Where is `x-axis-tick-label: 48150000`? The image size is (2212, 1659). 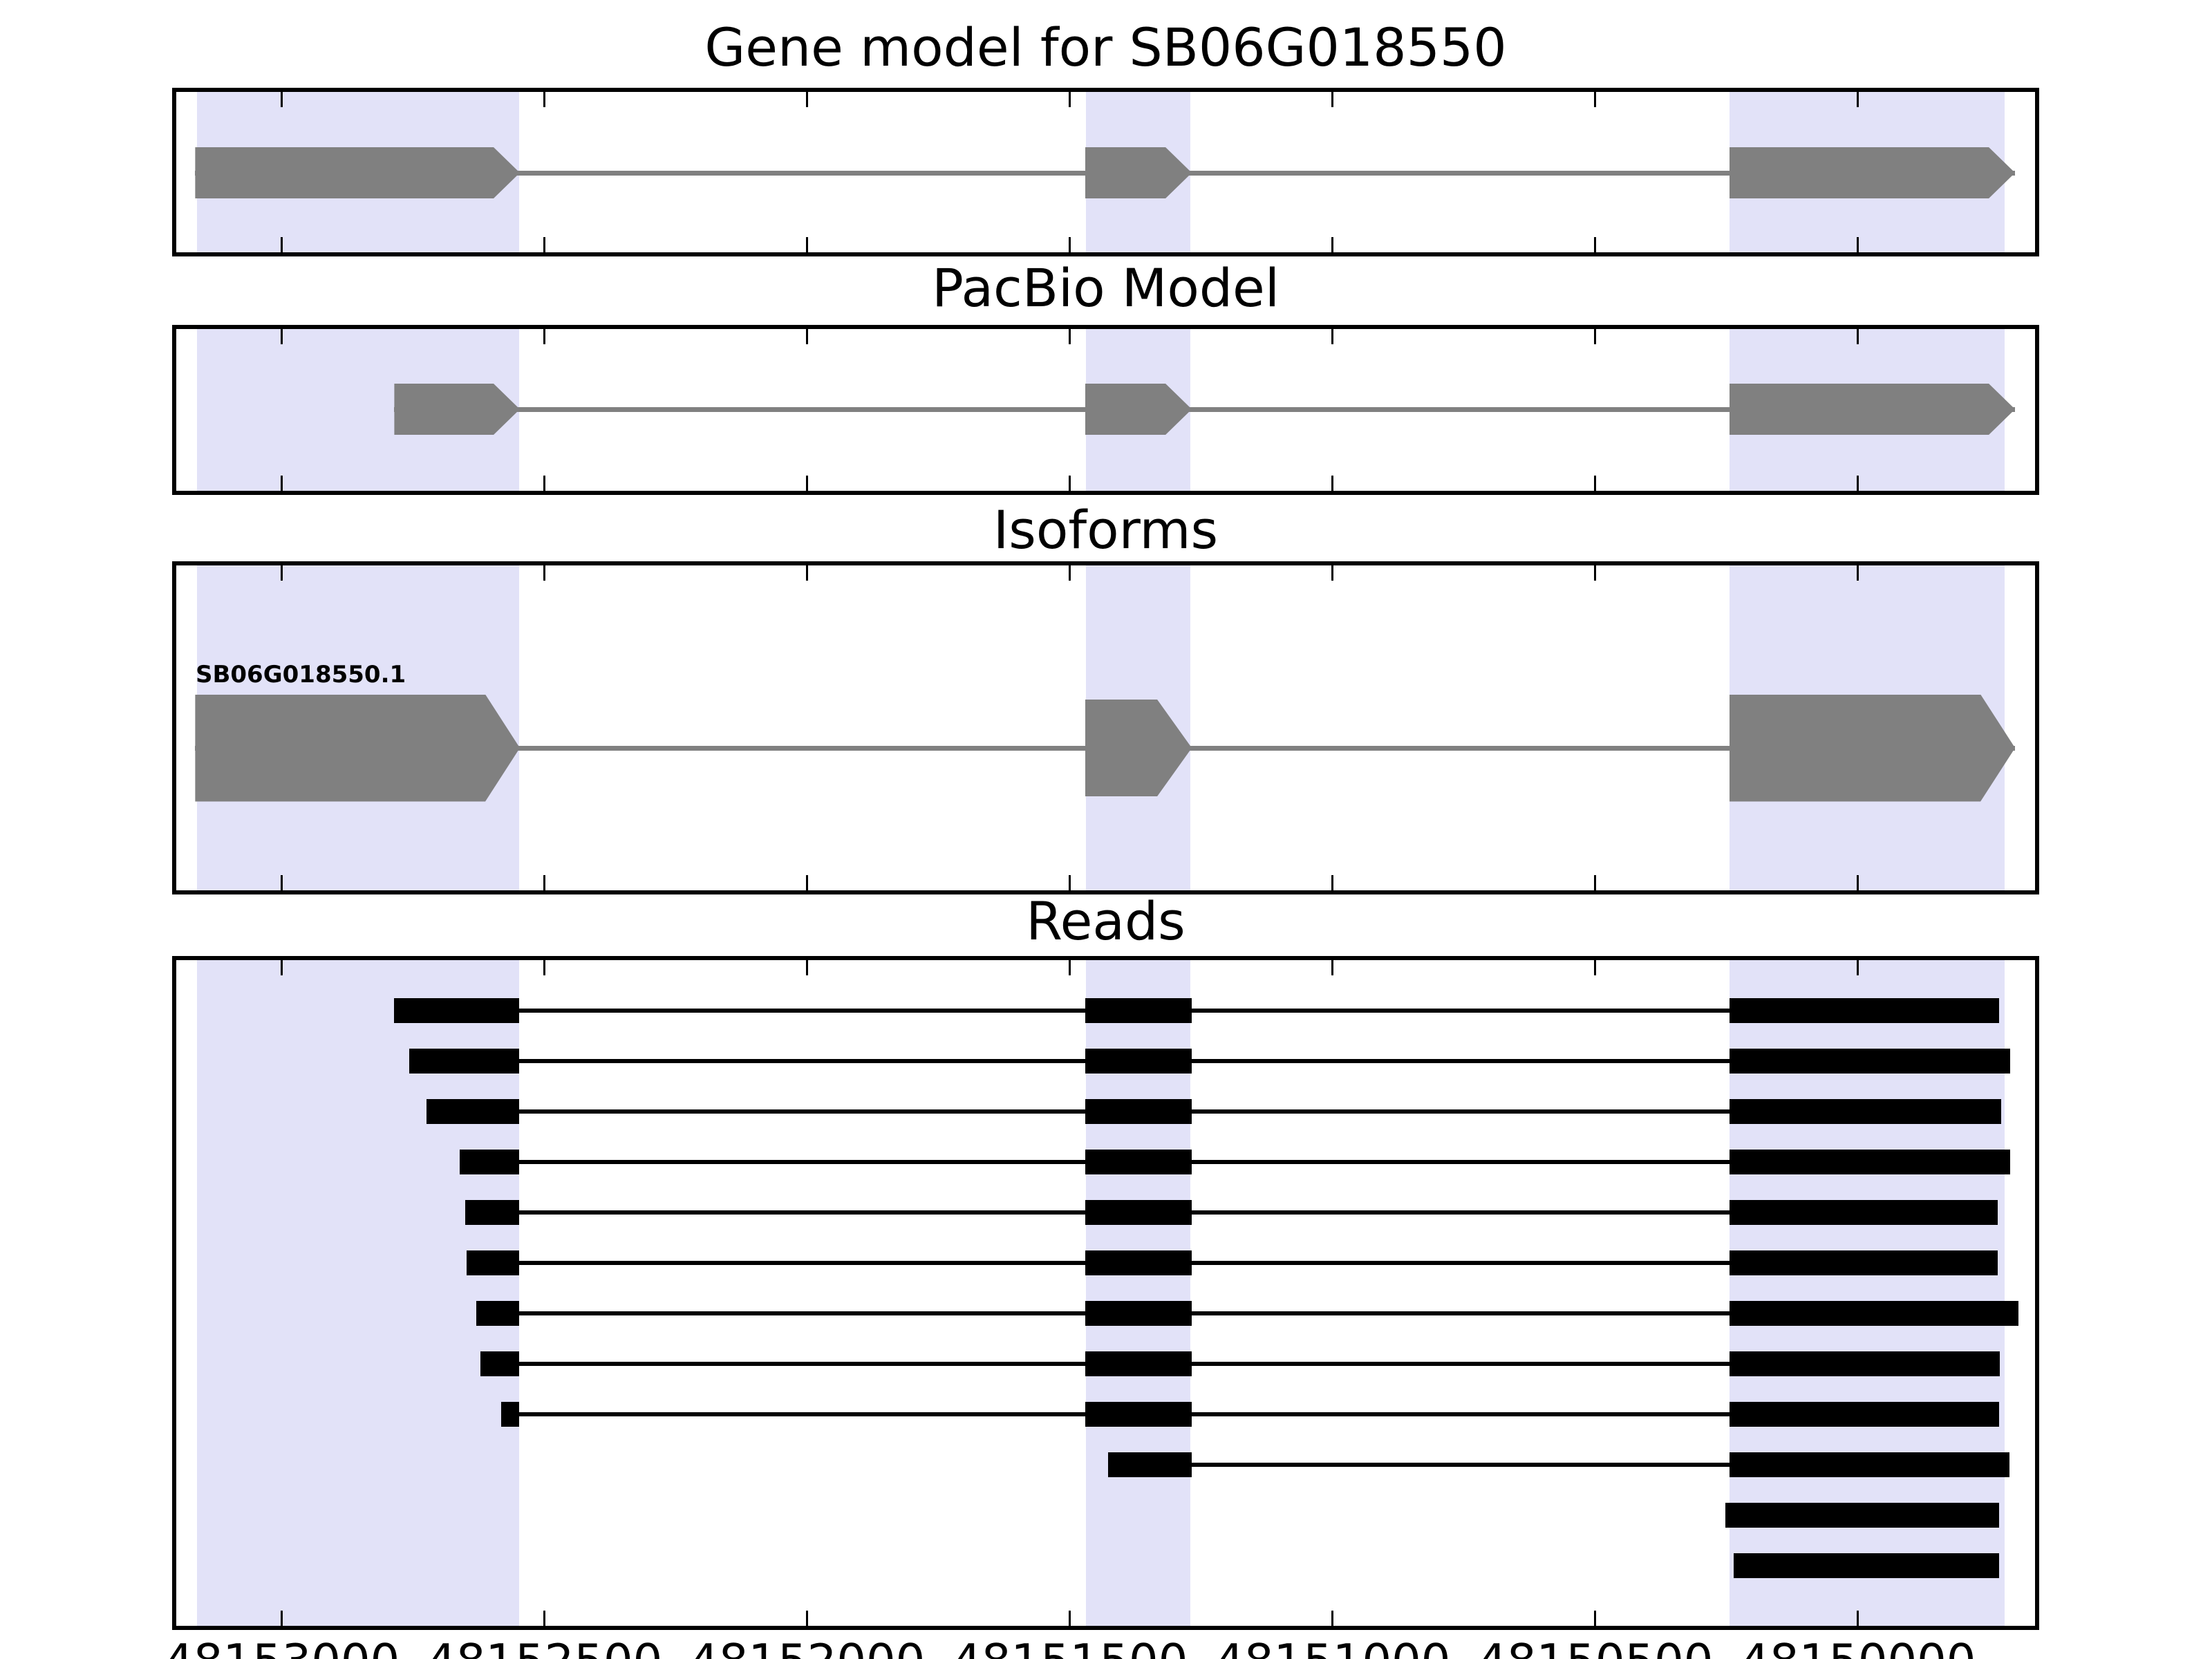
x-axis-tick-label: 48150000 is located at coordinates (1858, 1647).